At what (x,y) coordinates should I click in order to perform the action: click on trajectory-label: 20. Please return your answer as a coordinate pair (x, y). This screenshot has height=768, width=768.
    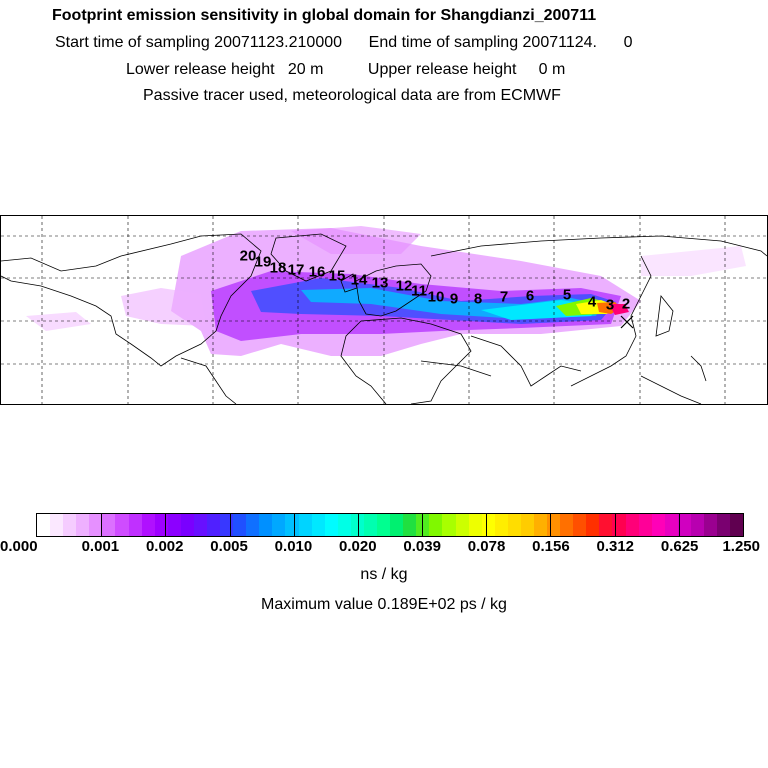
    Looking at the image, I should click on (248, 256).